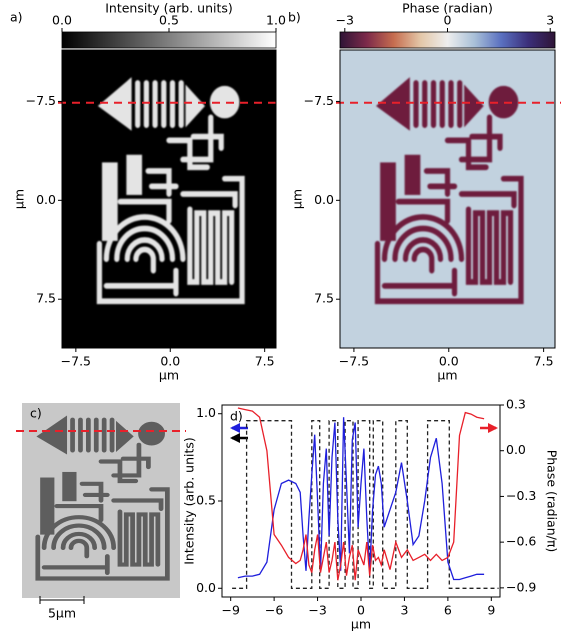  Describe the element at coordinates (552, 501) in the screenshot. I see `y2-axis-label: Phase (radian/π)` at that location.